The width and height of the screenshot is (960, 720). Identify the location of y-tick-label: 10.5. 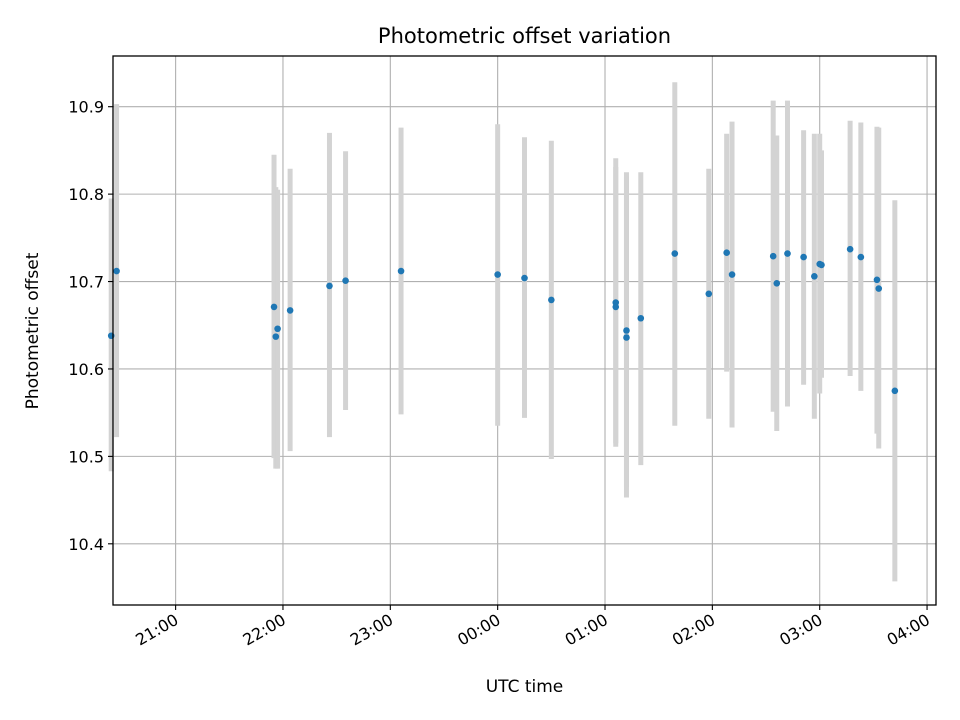
(86, 456).